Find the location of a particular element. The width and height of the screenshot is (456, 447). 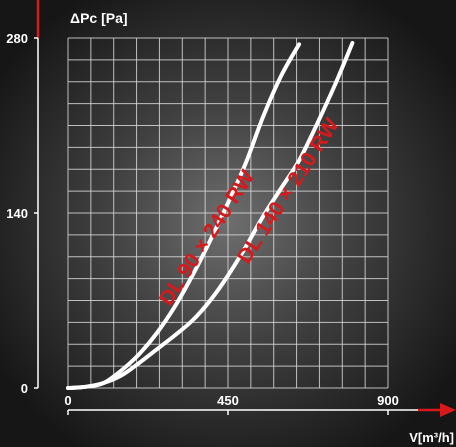

x-axis-label: V[m³/h] is located at coordinates (431, 437).